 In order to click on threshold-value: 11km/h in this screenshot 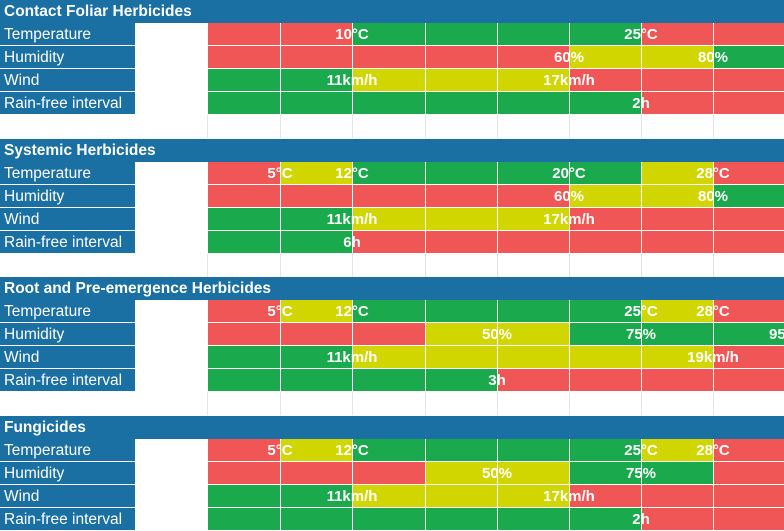, I will do `click(352, 357)`.